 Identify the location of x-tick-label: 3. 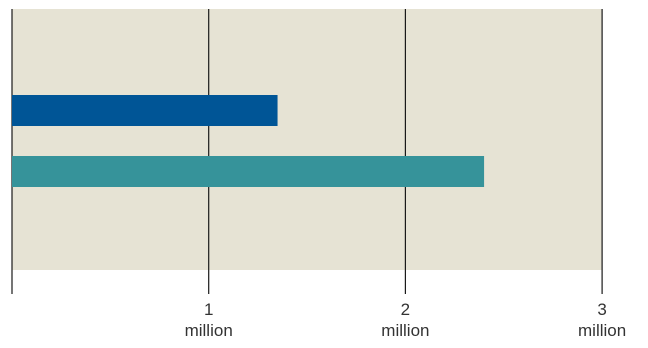
(601, 309).